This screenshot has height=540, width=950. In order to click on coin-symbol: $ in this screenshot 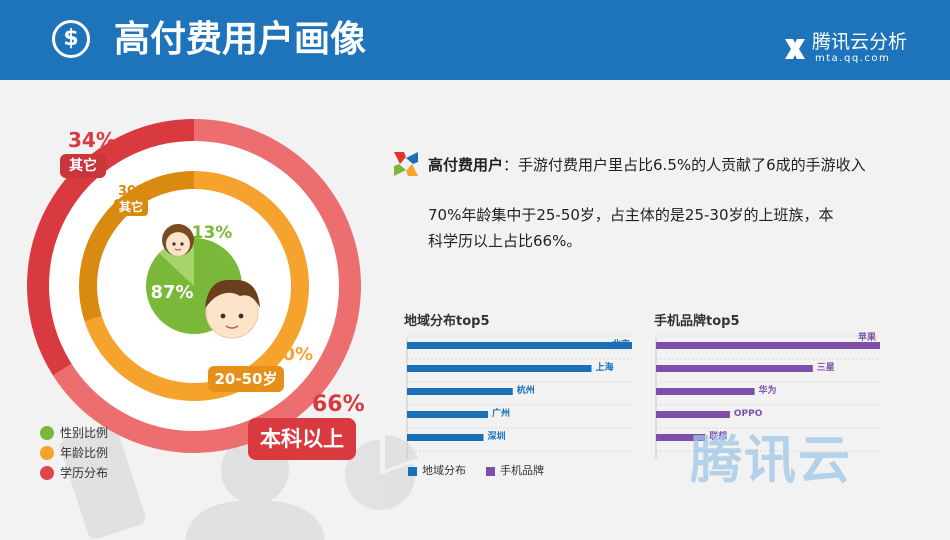, I will do `click(71, 38)`.